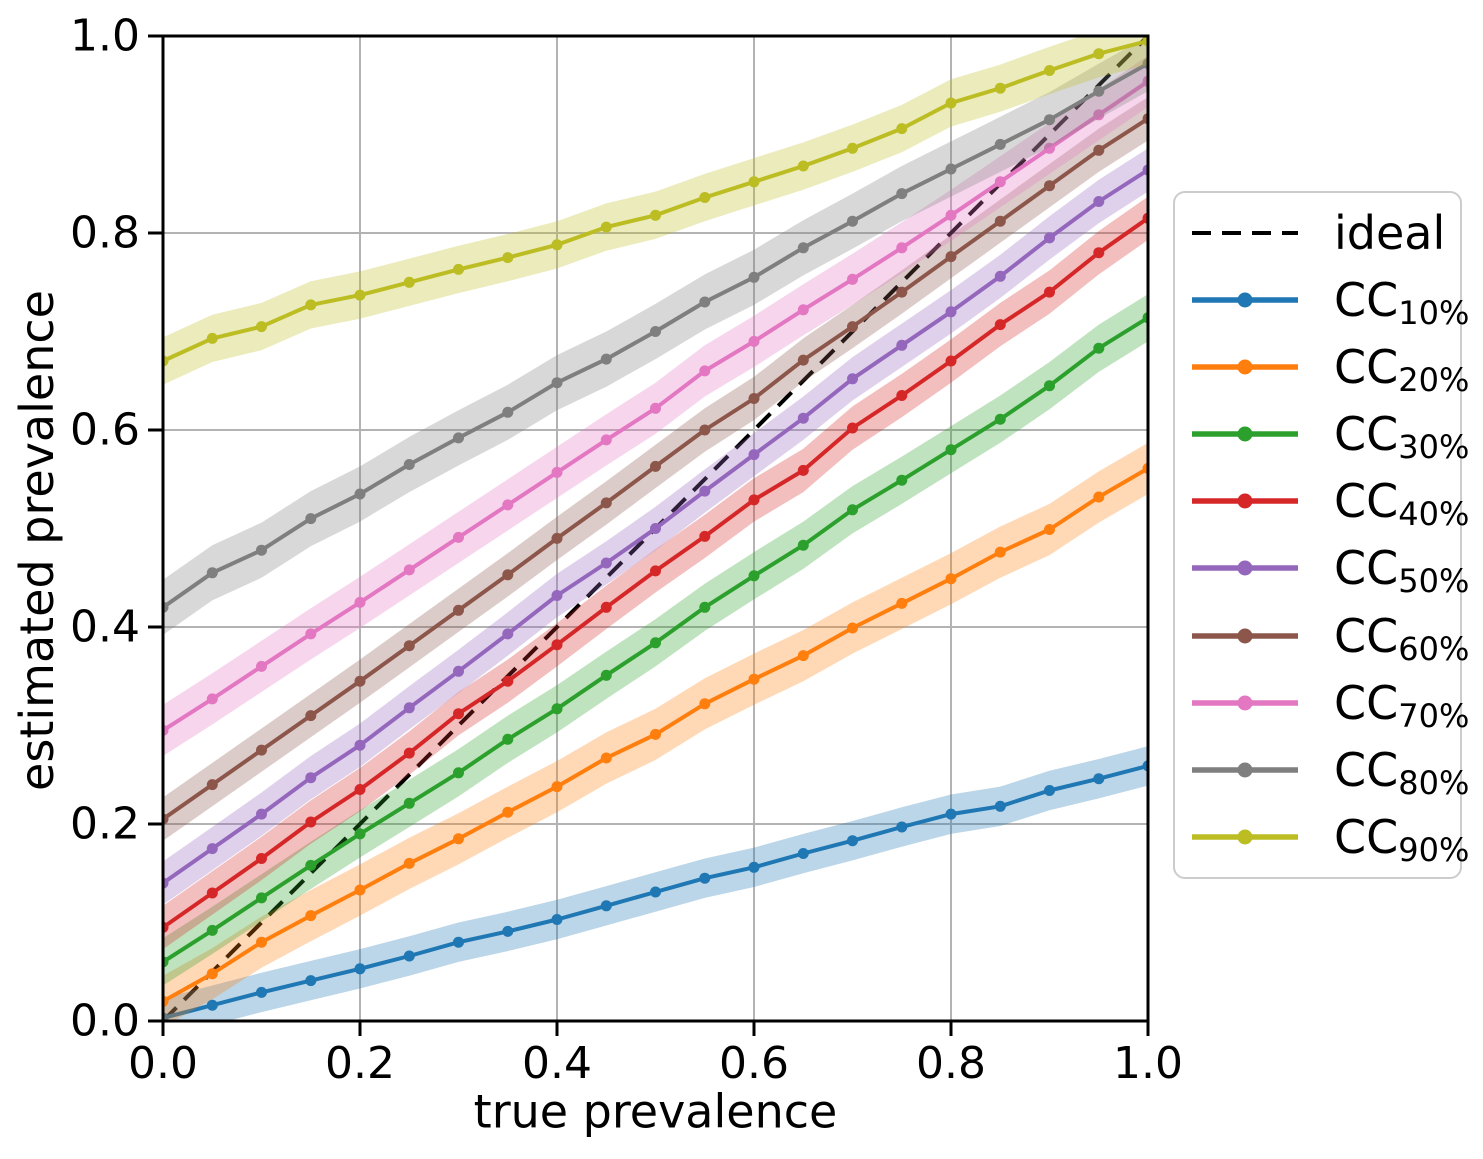 The image size is (1483, 1159). What do you see at coordinates (1245, 367) in the screenshot?
I see `legend-swatch-cc-20-` at bounding box center [1245, 367].